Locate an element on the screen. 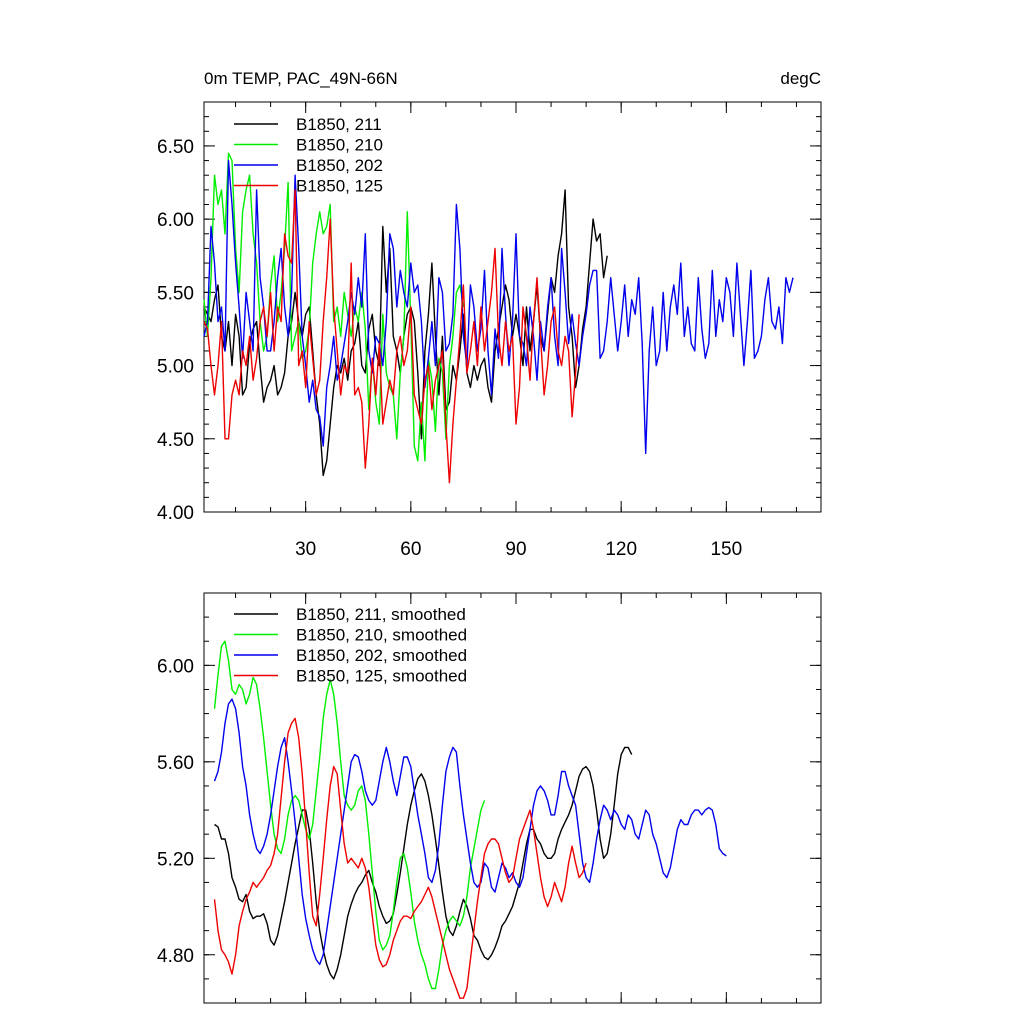 Image resolution: width=1024 pixels, height=1024 pixels. legend-label: B1850, 211 is located at coordinates (339, 124).